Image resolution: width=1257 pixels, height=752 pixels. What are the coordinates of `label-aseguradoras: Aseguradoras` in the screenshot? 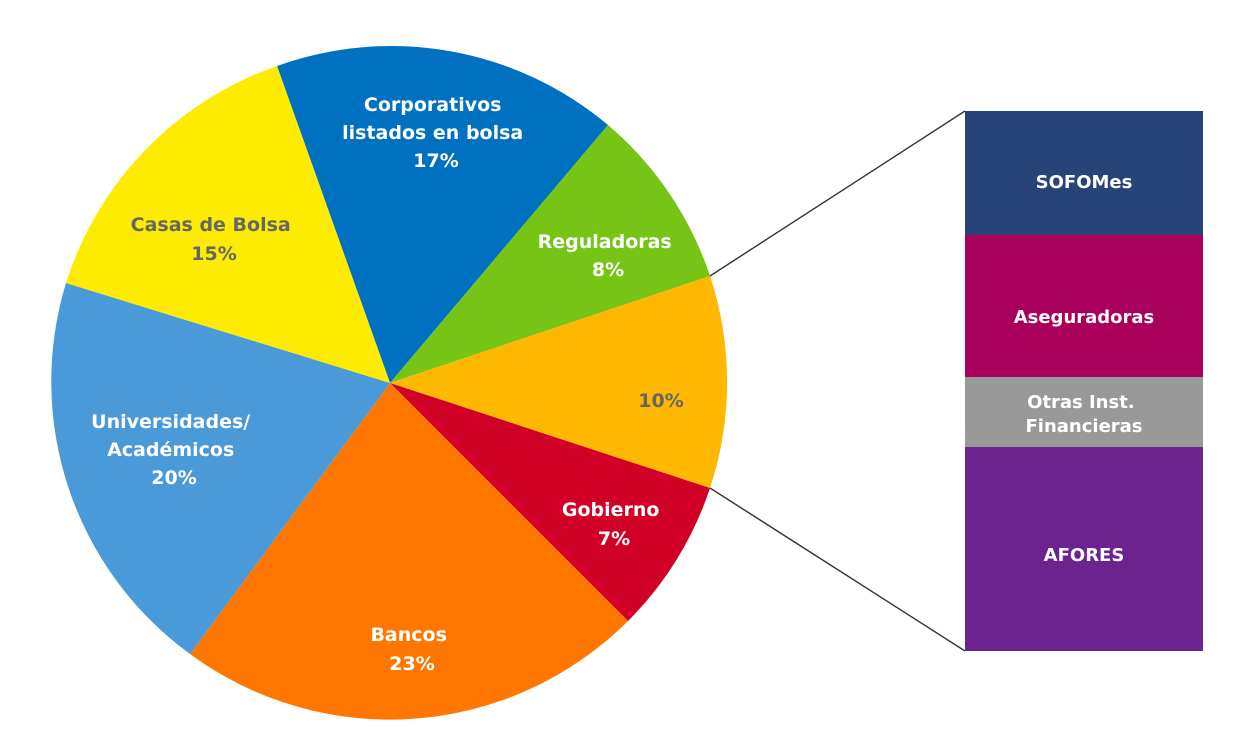 It's located at (1084, 317).